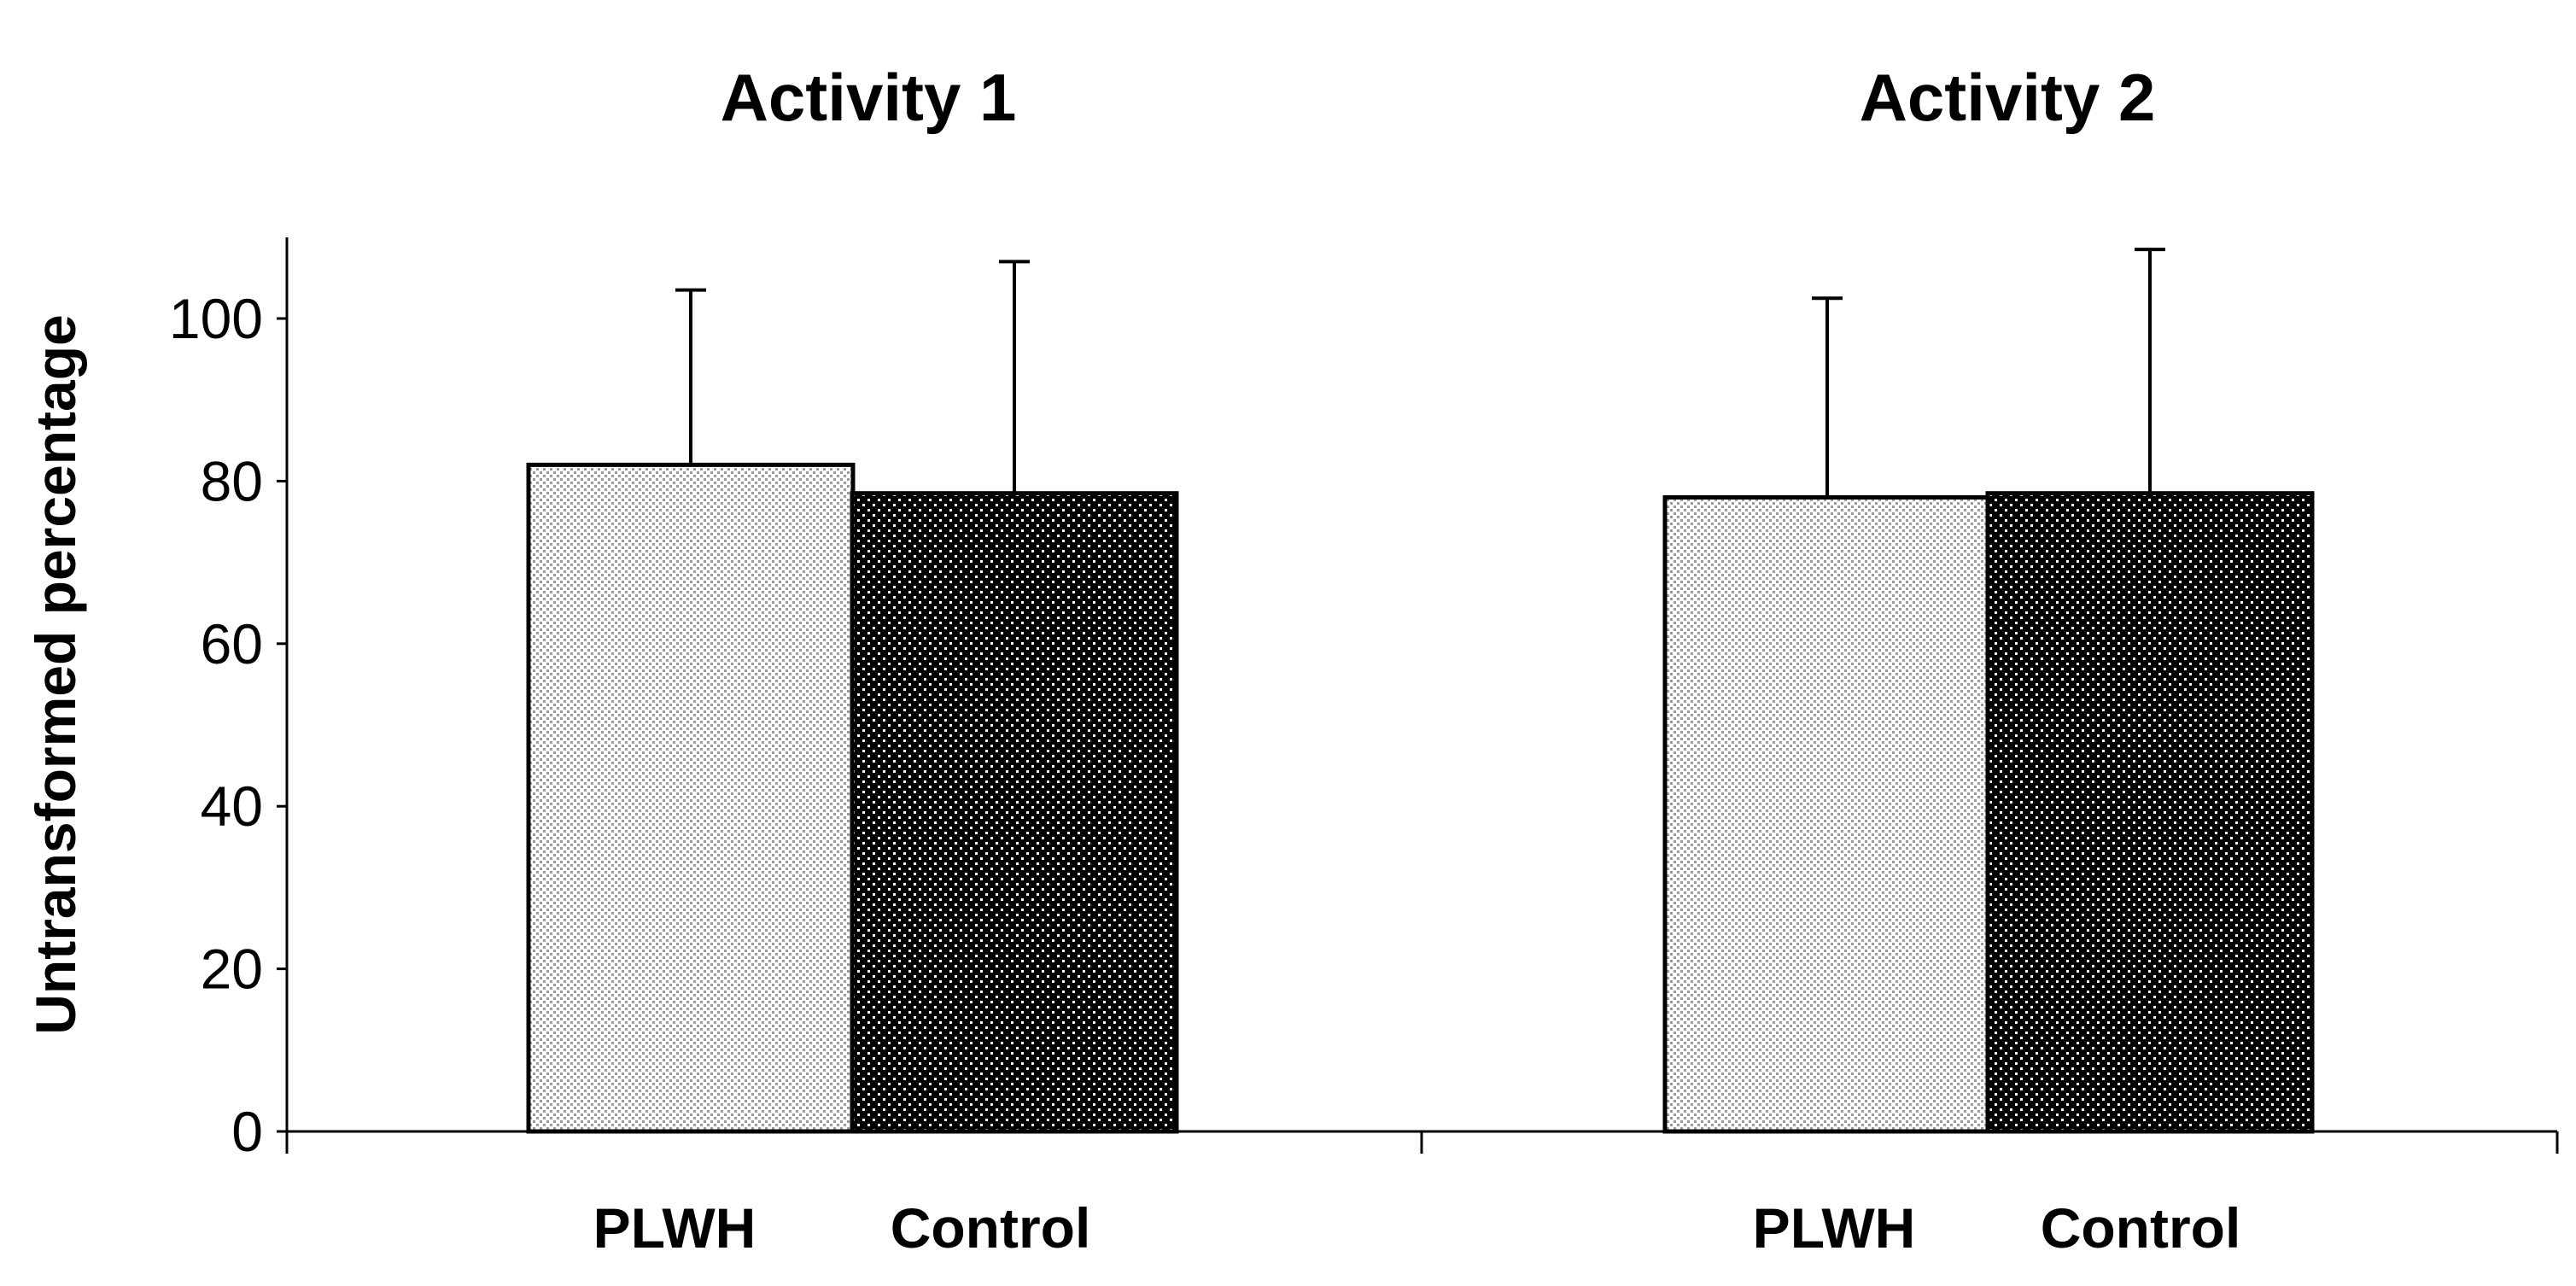 The image size is (2576, 1286). I want to click on bar-activity-2-plwh, so click(1827, 814).